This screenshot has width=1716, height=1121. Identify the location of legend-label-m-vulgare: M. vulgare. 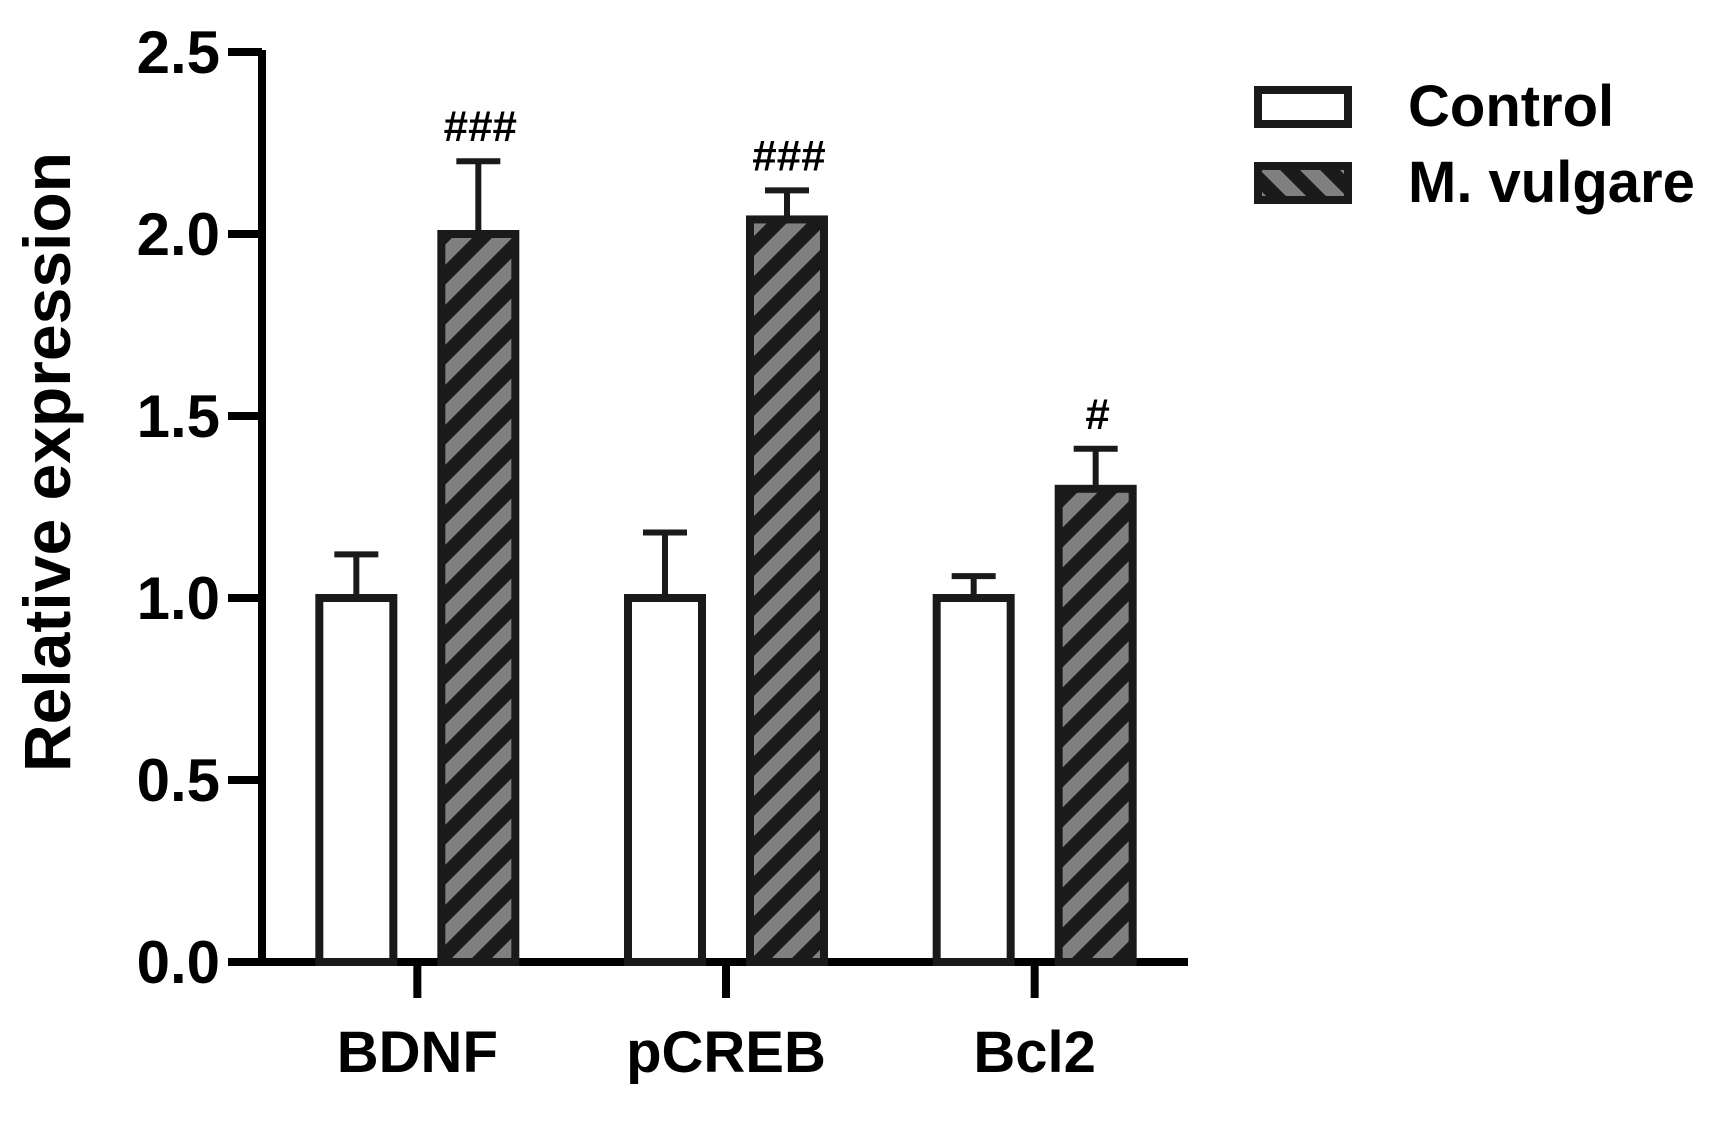
(1551, 182).